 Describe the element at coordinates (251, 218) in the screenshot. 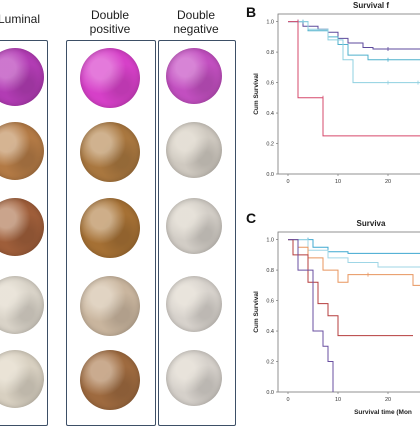

I see `panel-letter-c: C` at that location.